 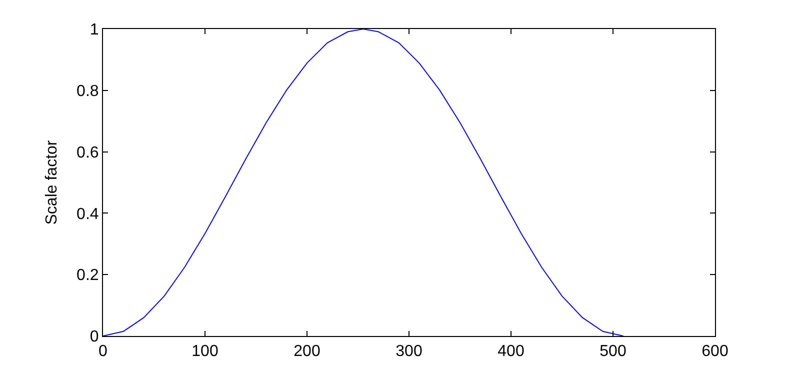 What do you see at coordinates (87, 91) in the screenshot?
I see `y-tick-label: 0.8` at bounding box center [87, 91].